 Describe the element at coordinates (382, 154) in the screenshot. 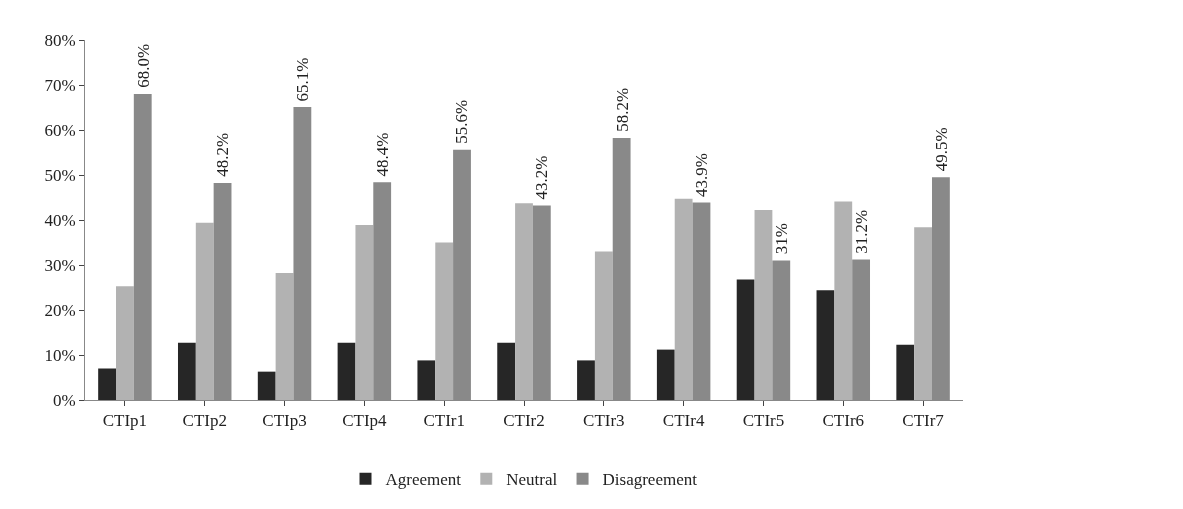

I see `data-label: 48.4%` at that location.